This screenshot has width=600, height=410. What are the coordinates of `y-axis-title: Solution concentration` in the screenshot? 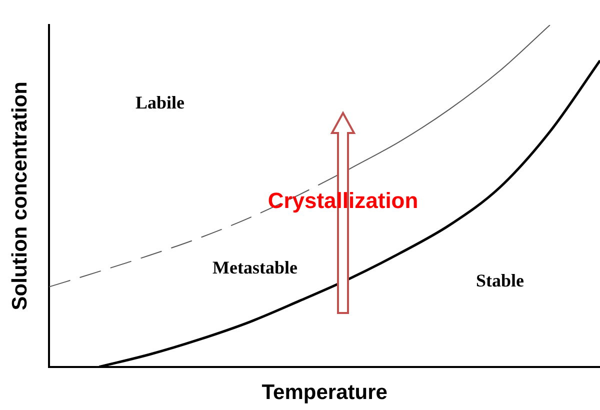 It's located at (20, 196).